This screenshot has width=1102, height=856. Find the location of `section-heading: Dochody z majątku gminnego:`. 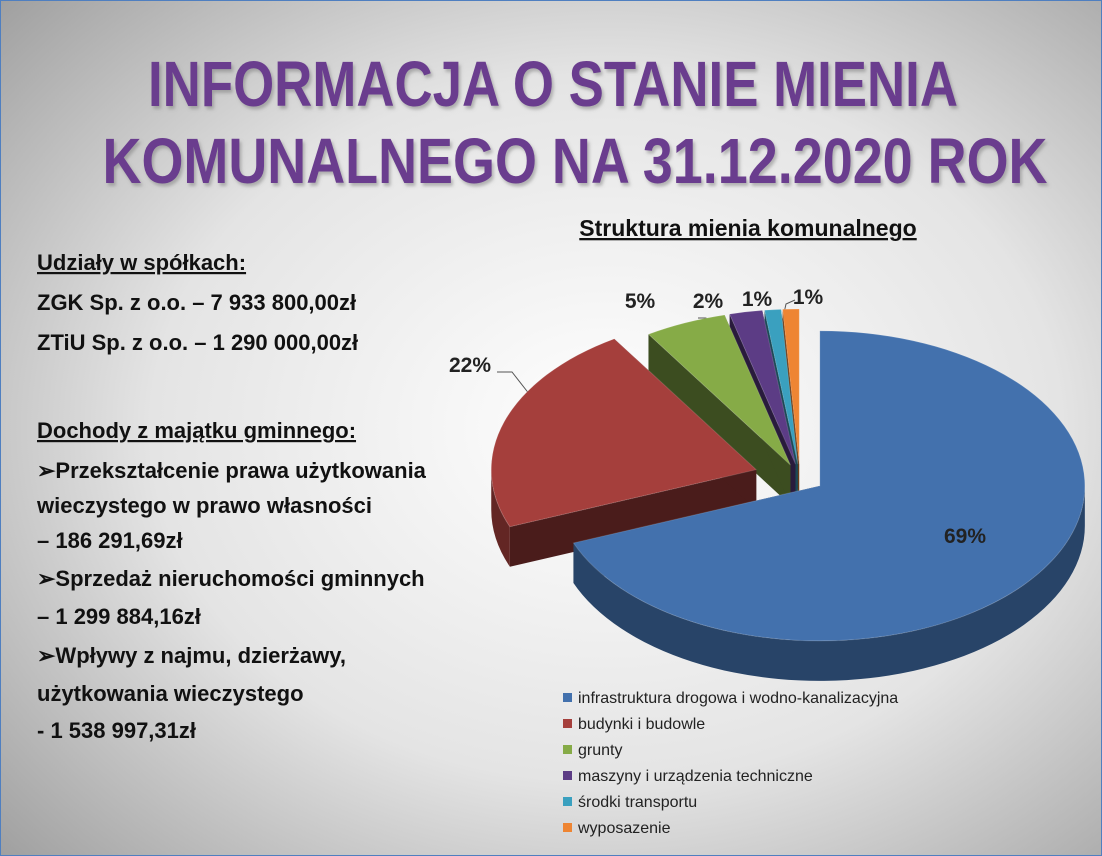

section-heading: Dochody z majątku gminnego: is located at coordinates (196, 430).